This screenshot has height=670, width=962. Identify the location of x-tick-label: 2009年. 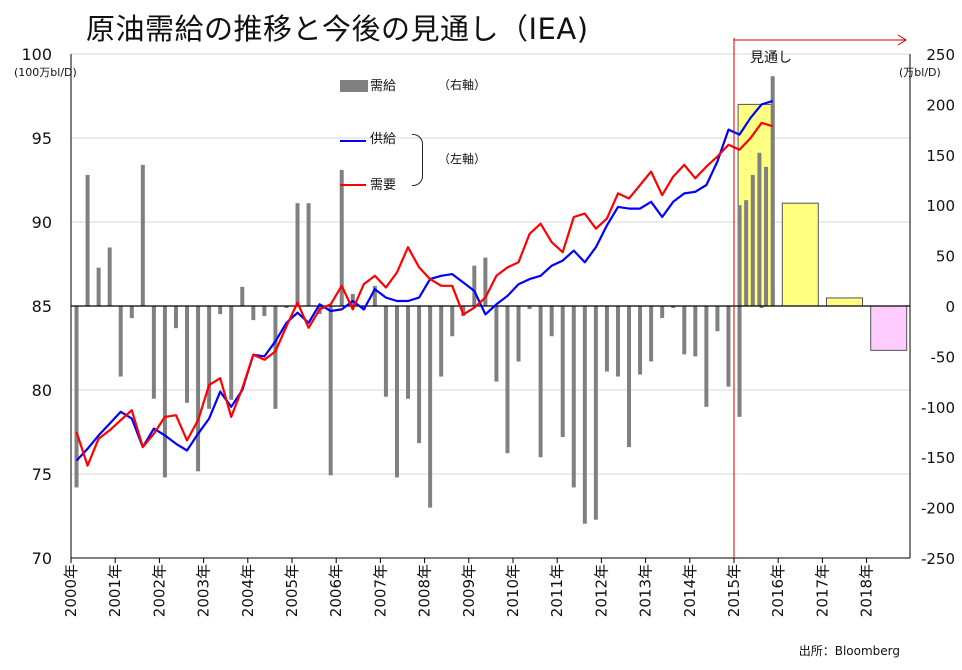
(469, 590).